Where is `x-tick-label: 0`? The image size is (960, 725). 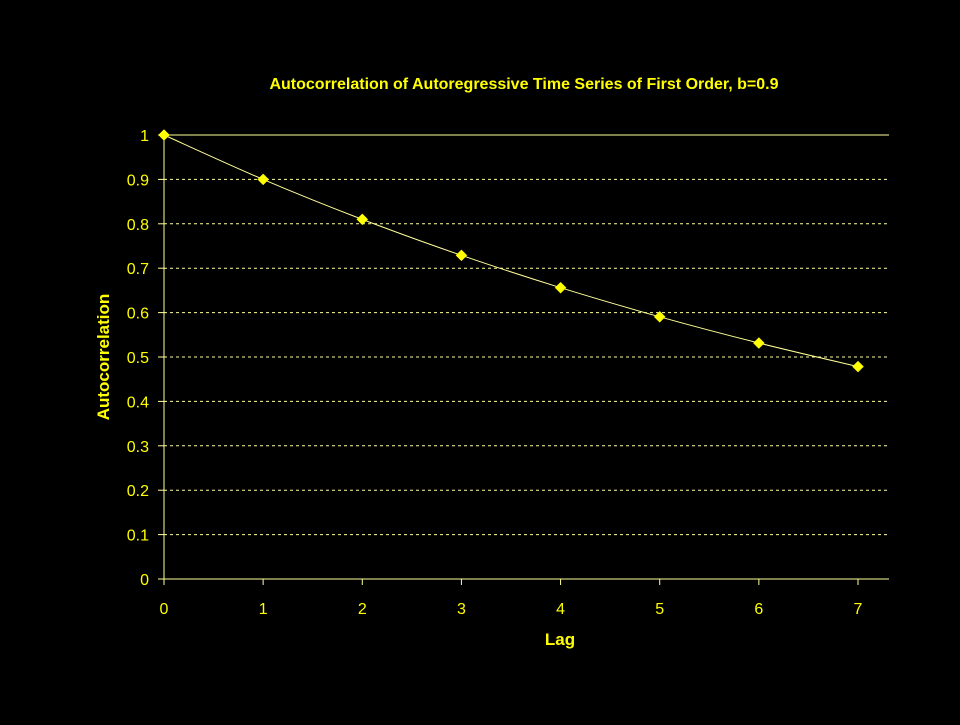
x-tick-label: 0 is located at coordinates (164, 609).